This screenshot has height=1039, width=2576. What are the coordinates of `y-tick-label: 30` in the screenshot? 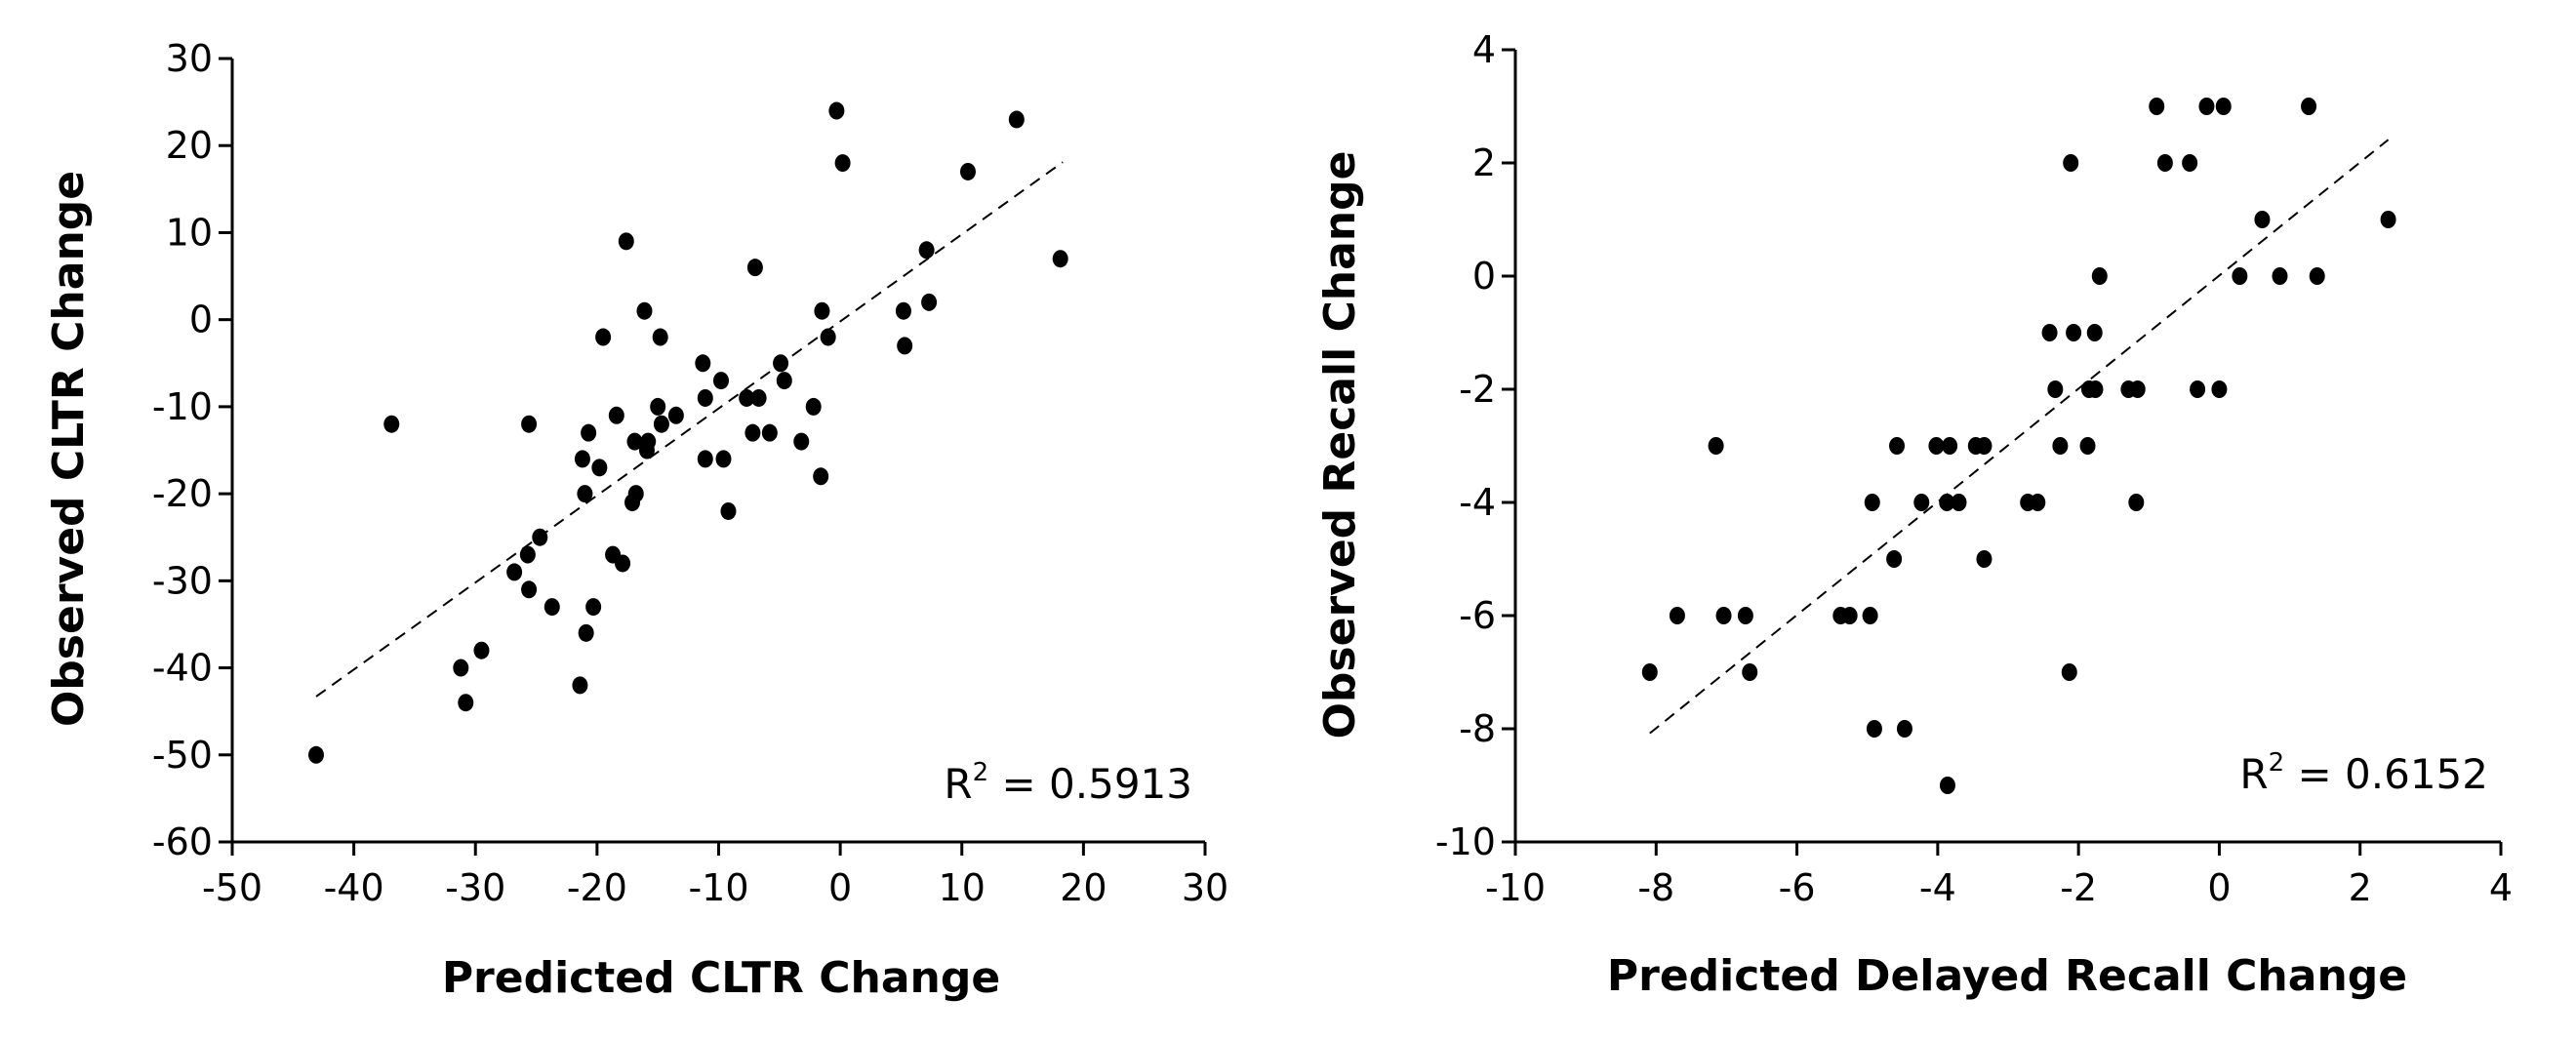 It's located at (189, 58).